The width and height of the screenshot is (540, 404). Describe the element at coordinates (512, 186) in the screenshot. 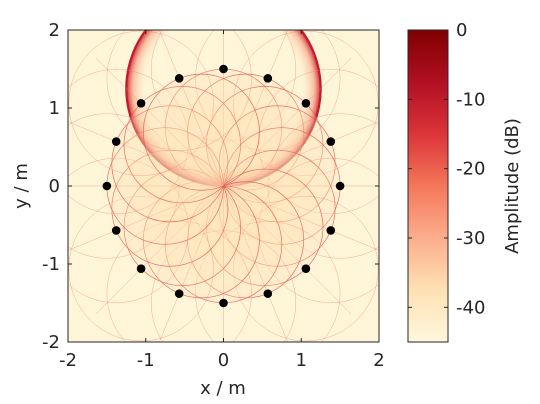

I see `colorbar-label: Amplitude (dB)` at that location.